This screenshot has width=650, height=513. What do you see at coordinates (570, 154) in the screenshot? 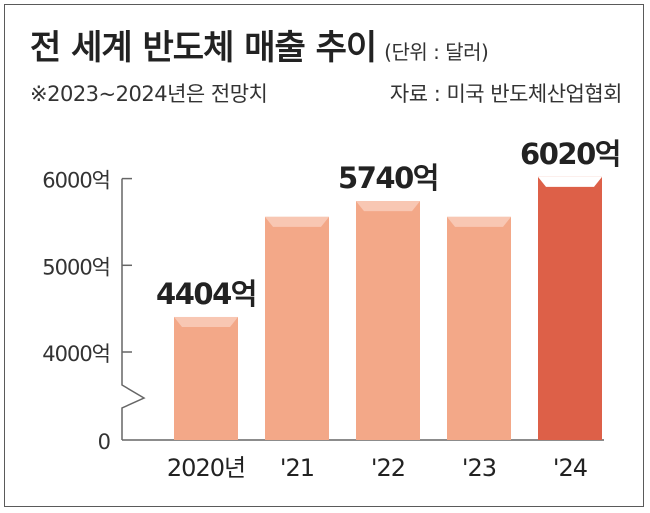
I see `data-label-4: 6020억` at bounding box center [570, 154].